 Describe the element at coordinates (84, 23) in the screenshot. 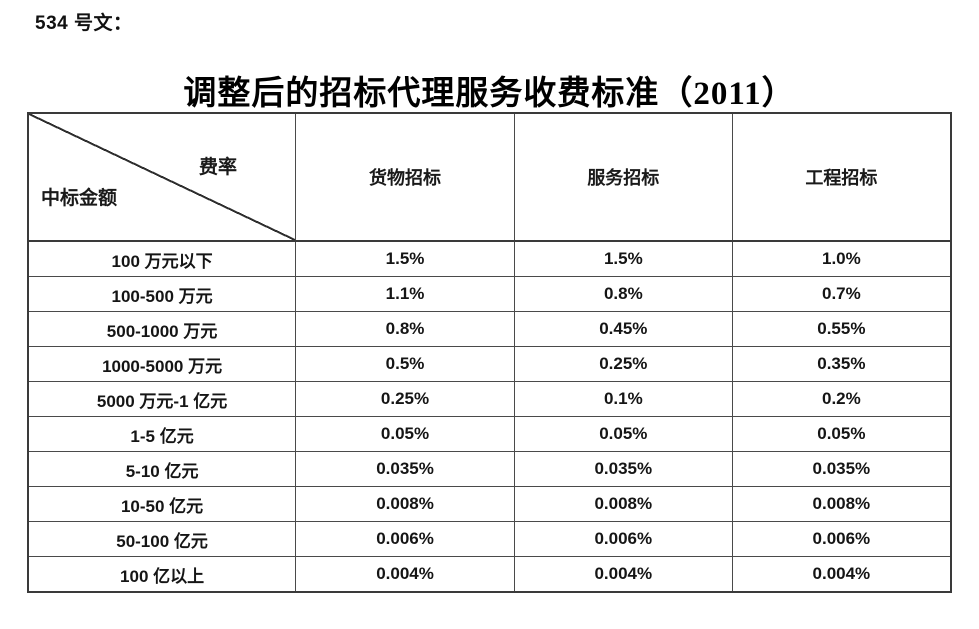

I see `document-number-label: 534 号文：` at that location.